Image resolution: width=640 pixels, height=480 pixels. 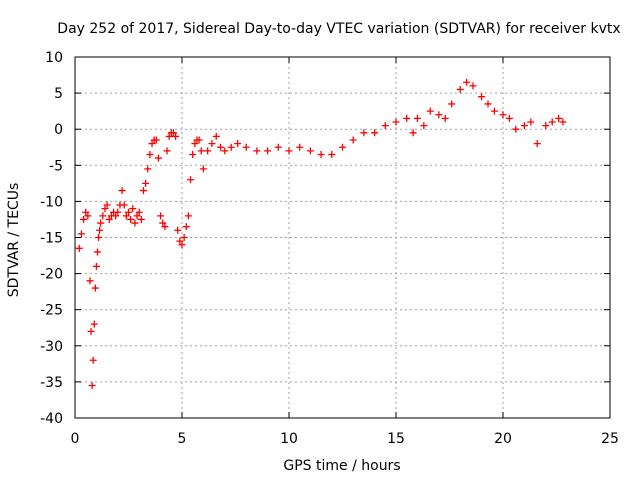 What do you see at coordinates (75, 439) in the screenshot?
I see `x-tick-label: 0` at bounding box center [75, 439].